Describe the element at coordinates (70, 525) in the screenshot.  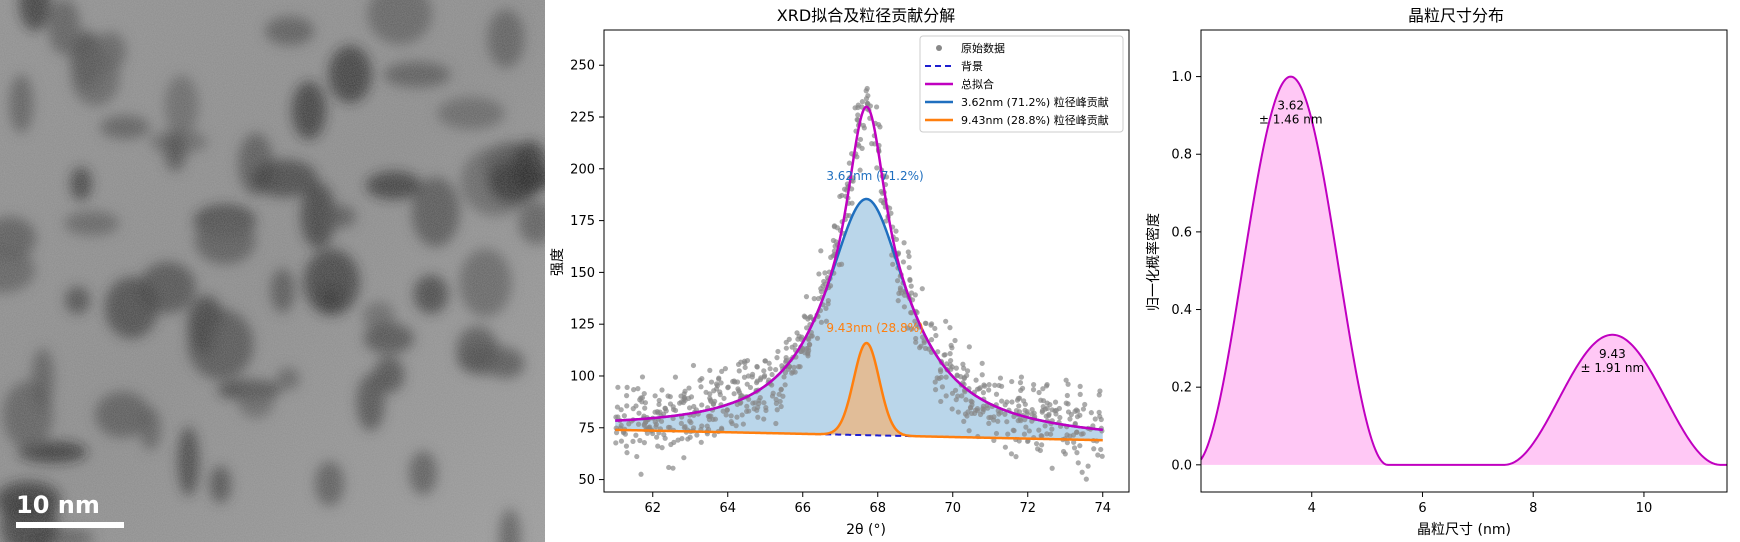
I see `scale-bar` at that location.